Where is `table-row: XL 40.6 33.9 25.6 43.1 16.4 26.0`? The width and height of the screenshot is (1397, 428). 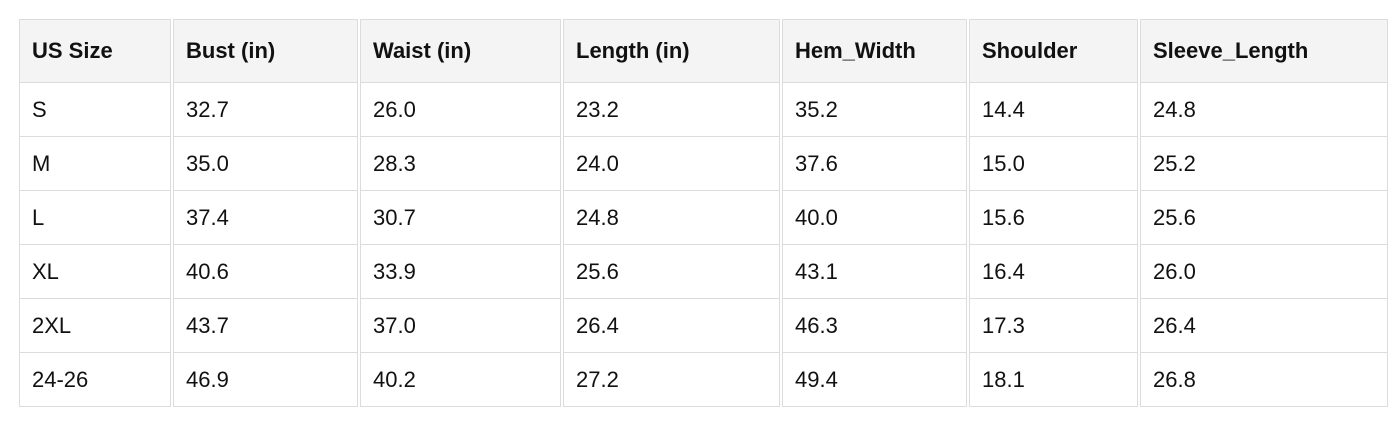
table-row: XL 40.6 33.9 25.6 43.1 16.4 26.0 is located at coordinates (703, 272).